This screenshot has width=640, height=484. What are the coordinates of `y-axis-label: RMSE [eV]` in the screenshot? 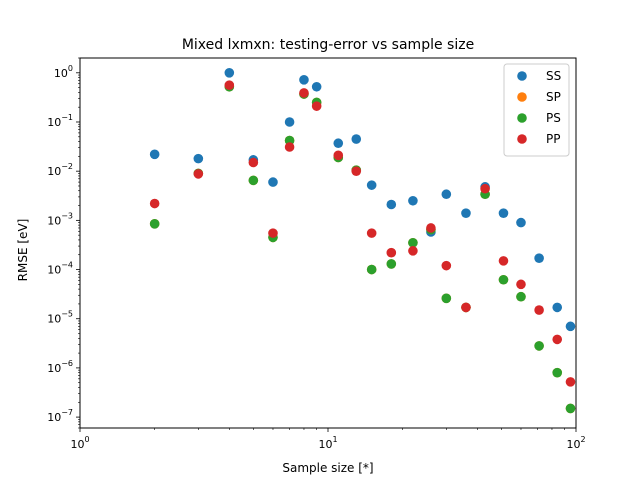 It's located at (23, 250).